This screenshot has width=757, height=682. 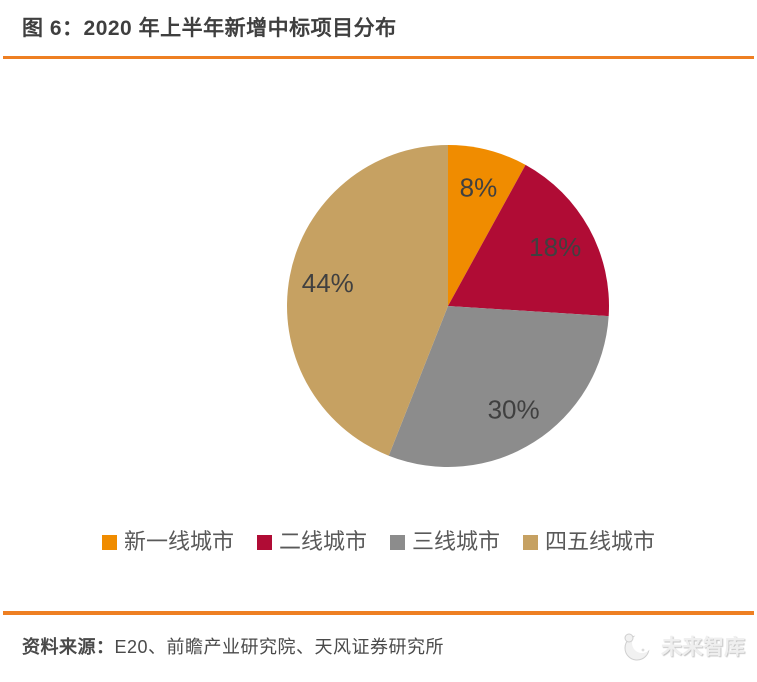 I want to click on legend-label: 二线城市, so click(x=322, y=541).